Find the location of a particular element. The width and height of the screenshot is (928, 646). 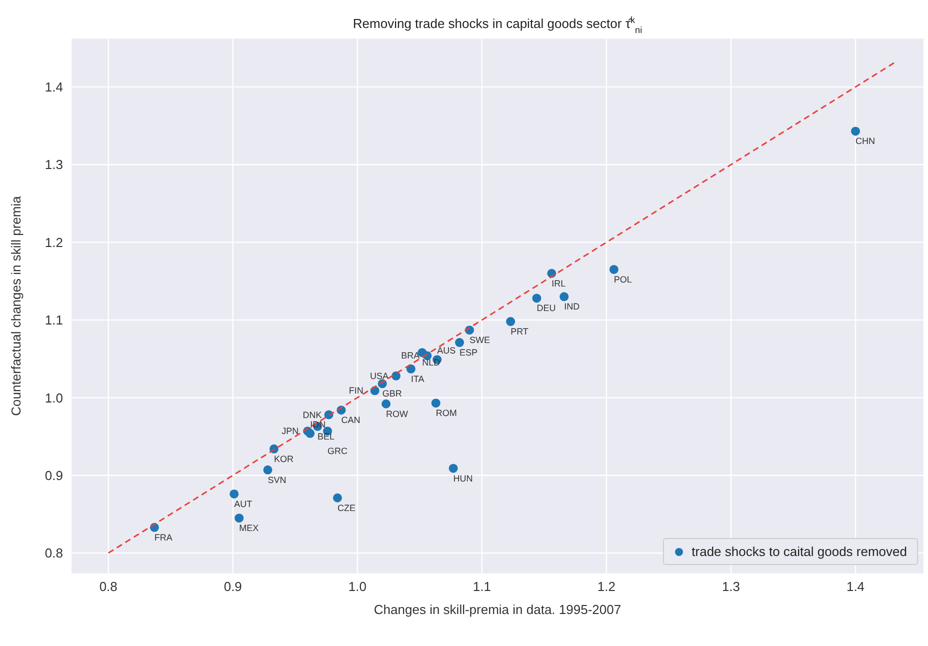

x-tick-label: 1.0 is located at coordinates (357, 586).